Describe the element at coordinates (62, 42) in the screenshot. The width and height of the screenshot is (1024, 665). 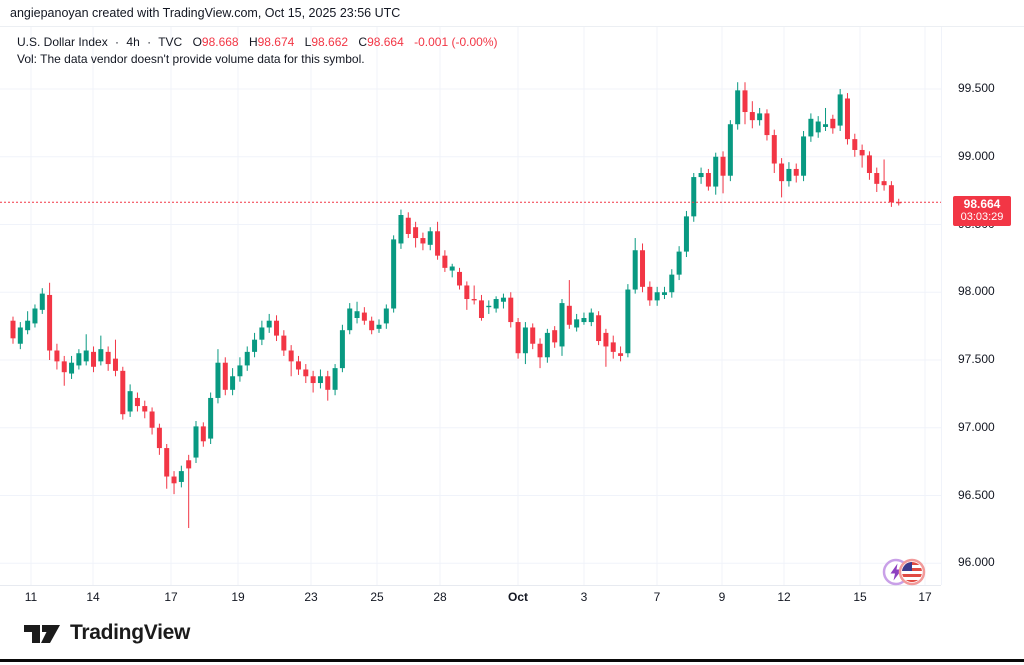
I see `symbol-title: U.S. Dollar Index` at that location.